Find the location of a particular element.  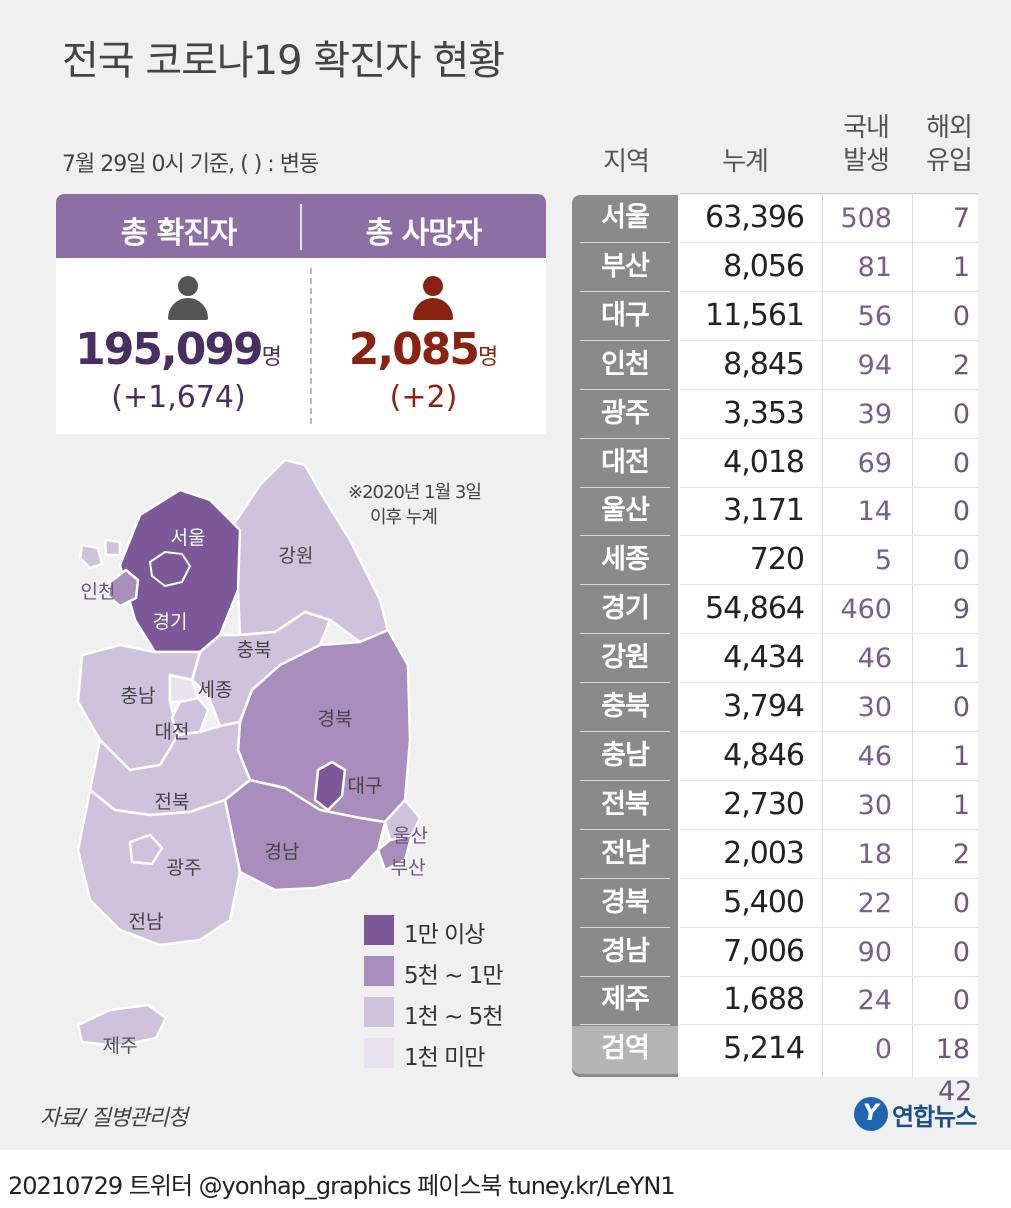

domestic-cell: 46 is located at coordinates (874, 659).